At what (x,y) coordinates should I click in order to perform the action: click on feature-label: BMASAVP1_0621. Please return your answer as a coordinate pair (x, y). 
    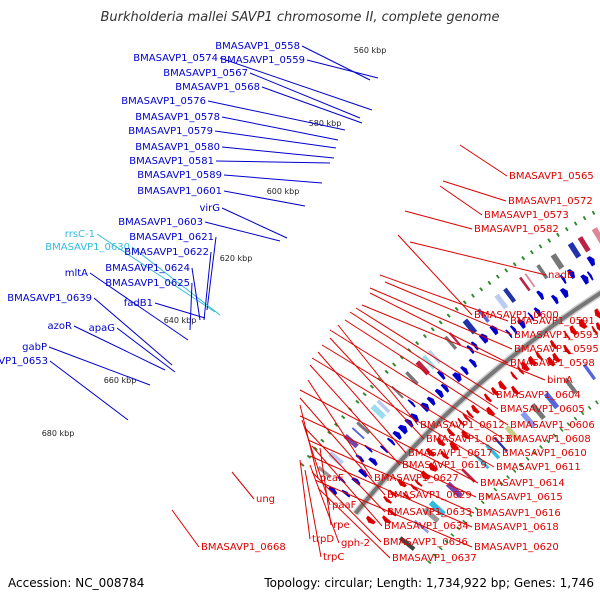
    Looking at the image, I should click on (171, 237).